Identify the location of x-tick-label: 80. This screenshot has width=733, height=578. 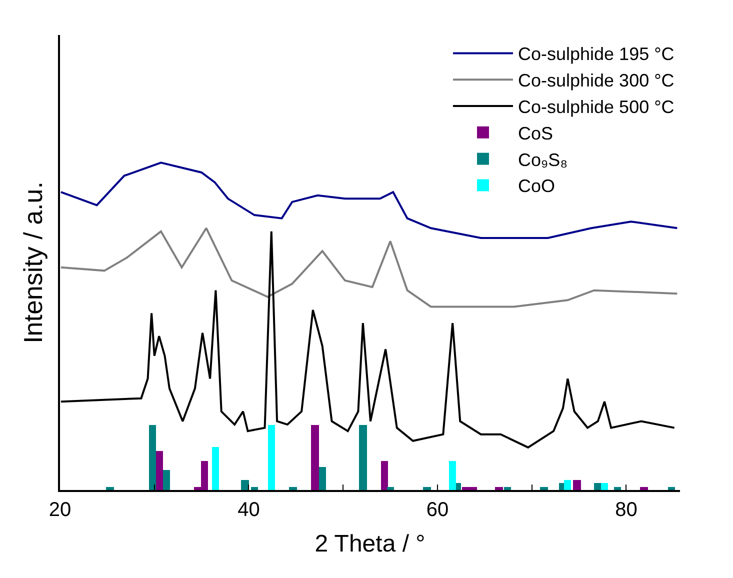
(626, 509).